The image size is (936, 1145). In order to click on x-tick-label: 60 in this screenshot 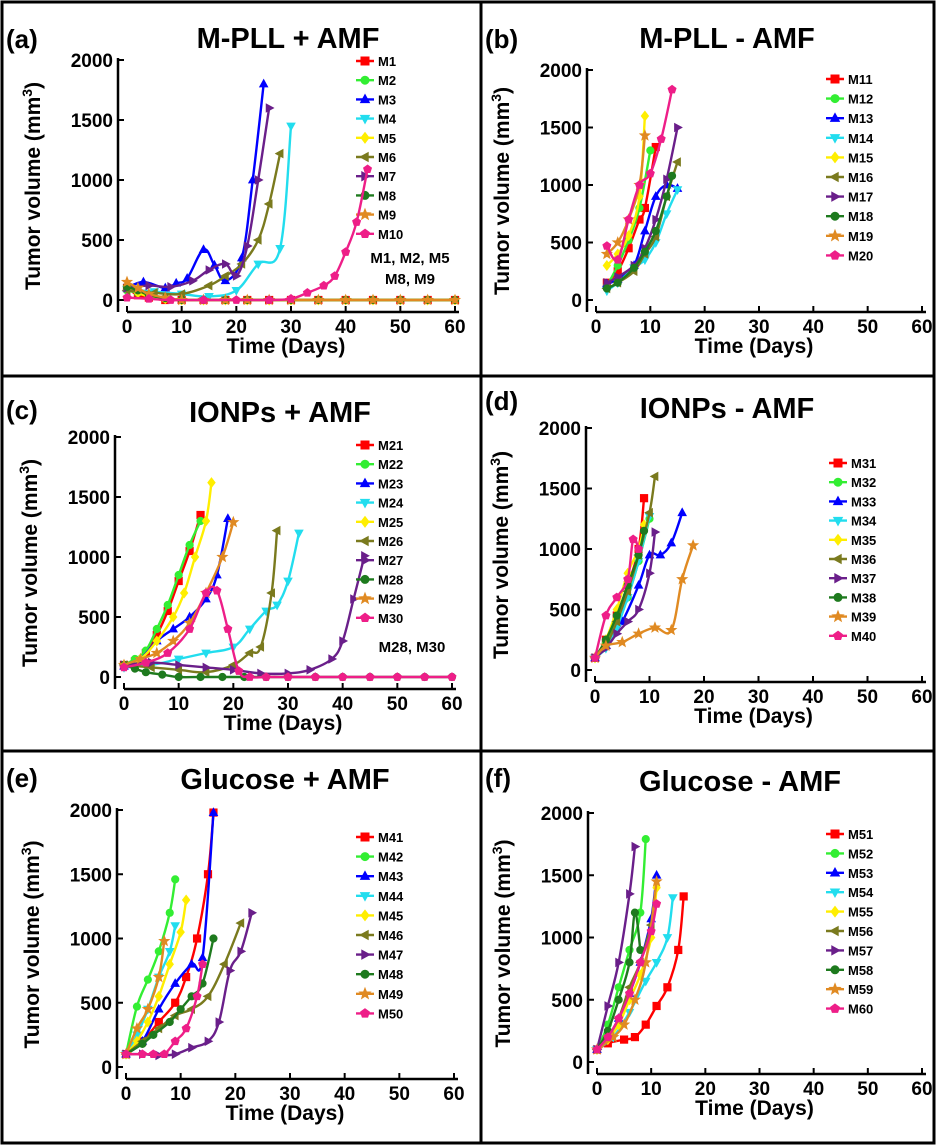, I will do `click(921, 1089)`.